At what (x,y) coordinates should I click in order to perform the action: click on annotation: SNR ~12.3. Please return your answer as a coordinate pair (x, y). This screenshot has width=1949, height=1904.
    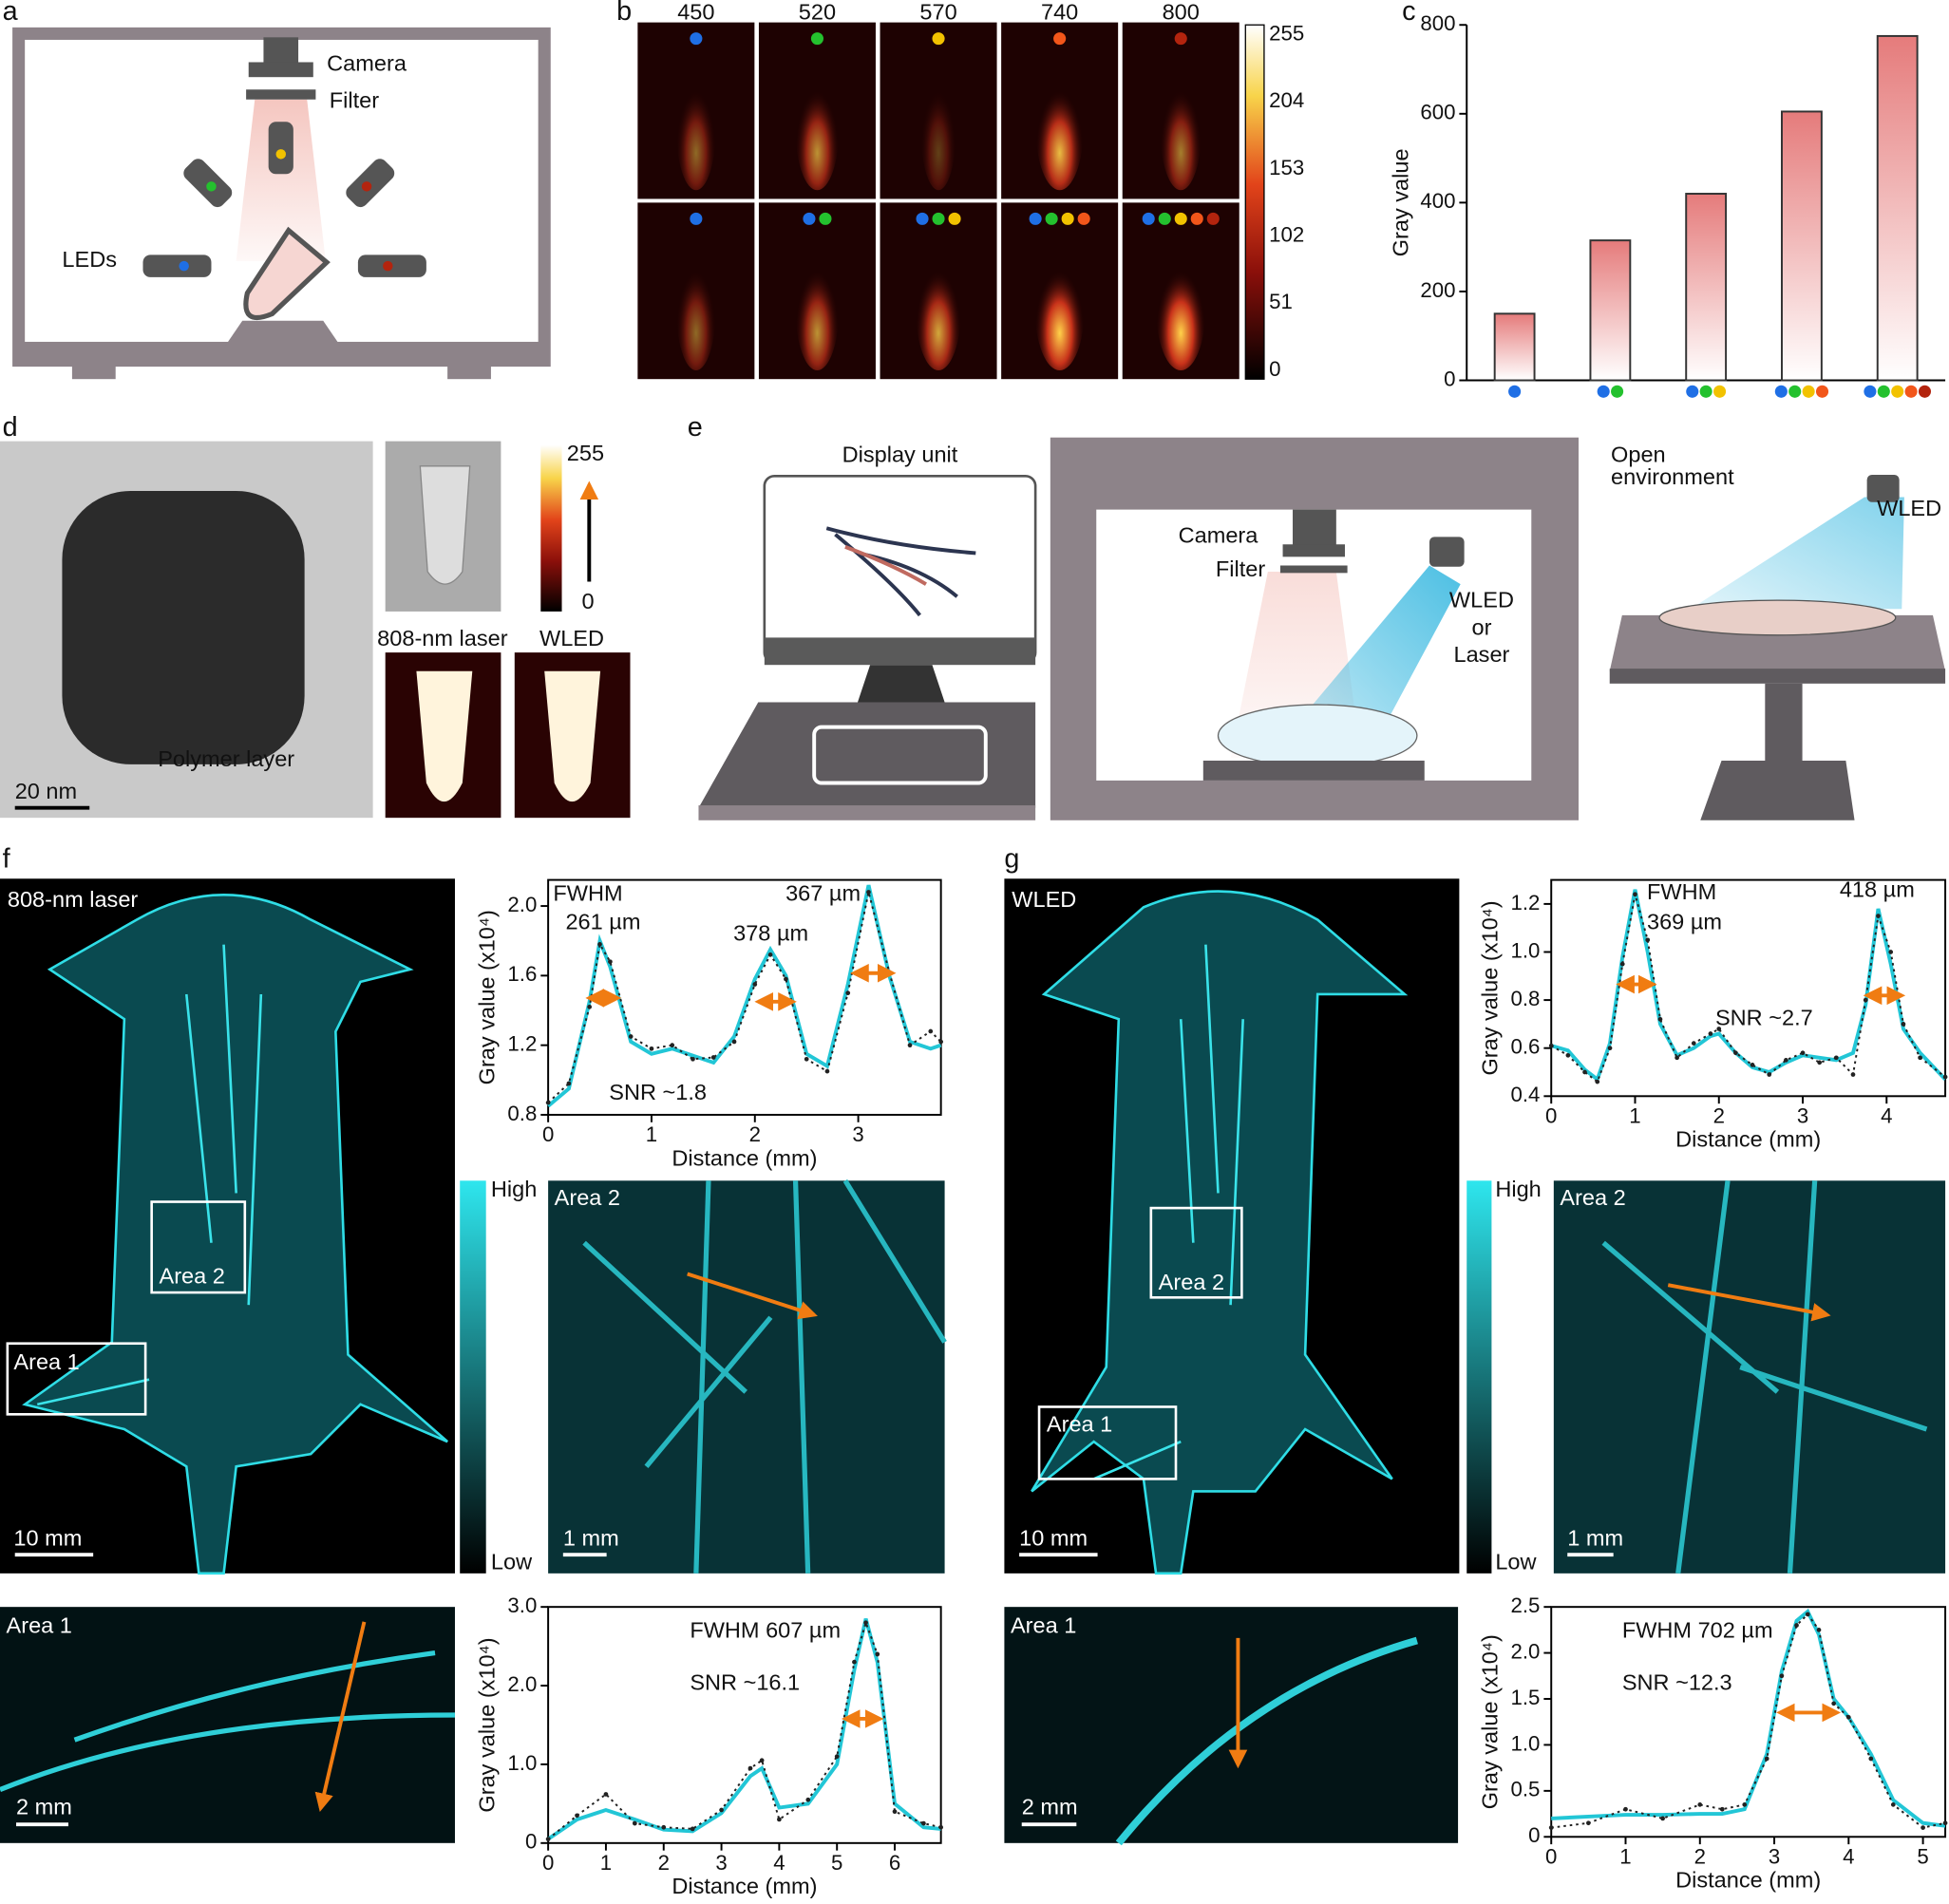
    Looking at the image, I should click on (1677, 1683).